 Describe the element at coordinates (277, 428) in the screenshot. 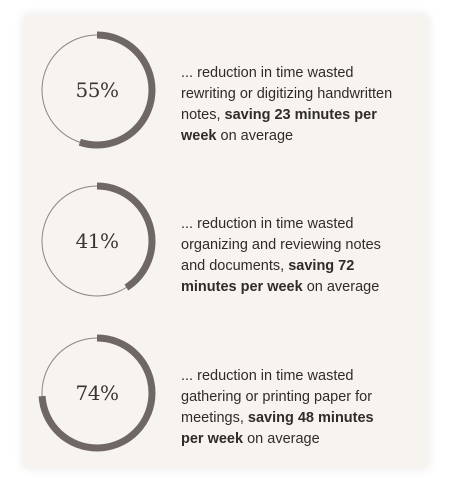

I see `description-highlight: saving 48 minutes per week` at that location.